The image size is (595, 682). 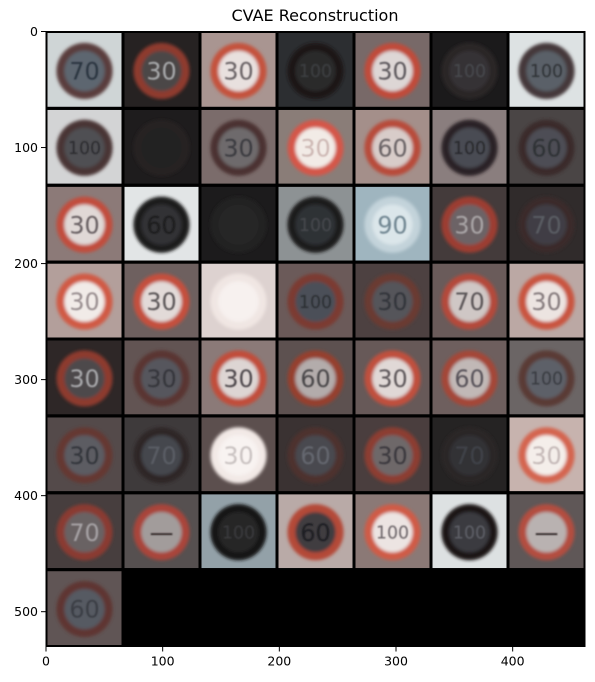 What do you see at coordinates (26, 263) in the screenshot?
I see `y-tick-label: 200` at bounding box center [26, 263].